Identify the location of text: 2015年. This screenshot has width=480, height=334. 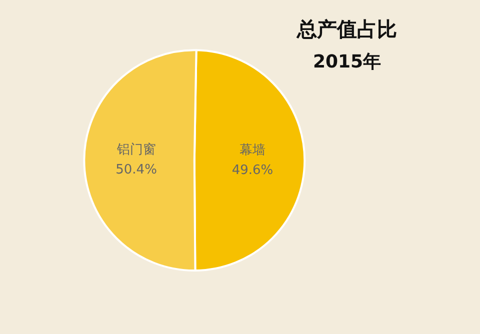
(347, 62).